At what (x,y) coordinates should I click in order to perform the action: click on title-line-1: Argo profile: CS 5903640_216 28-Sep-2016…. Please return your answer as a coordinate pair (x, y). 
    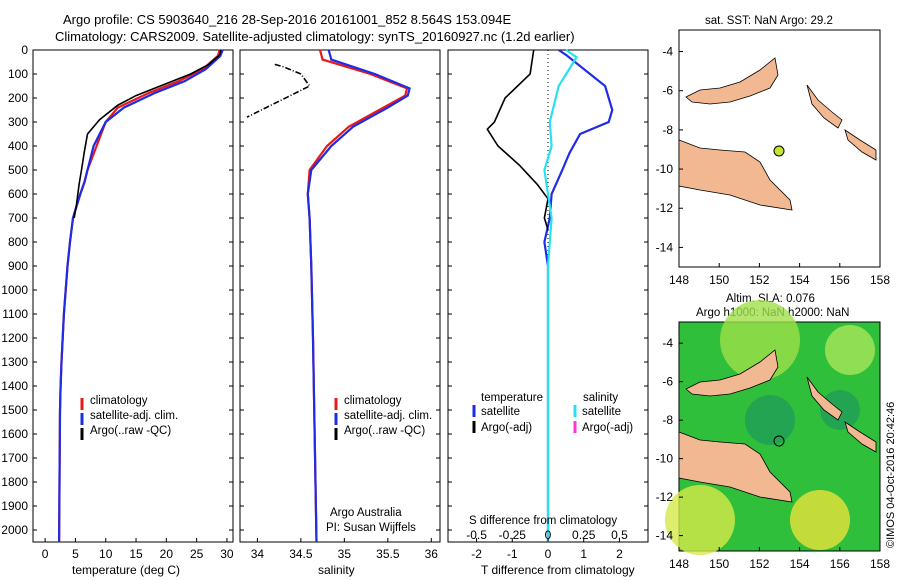
    Looking at the image, I should click on (287, 19).